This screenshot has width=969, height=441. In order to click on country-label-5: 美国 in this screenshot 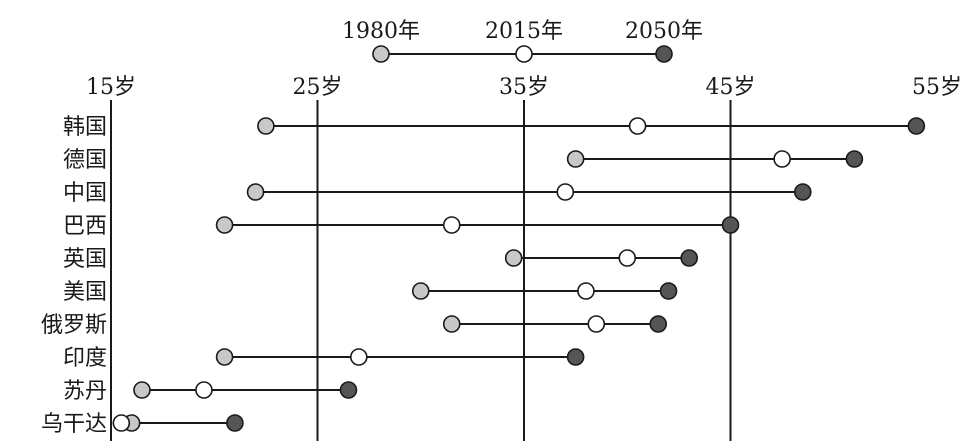, I will do `click(85, 292)`.